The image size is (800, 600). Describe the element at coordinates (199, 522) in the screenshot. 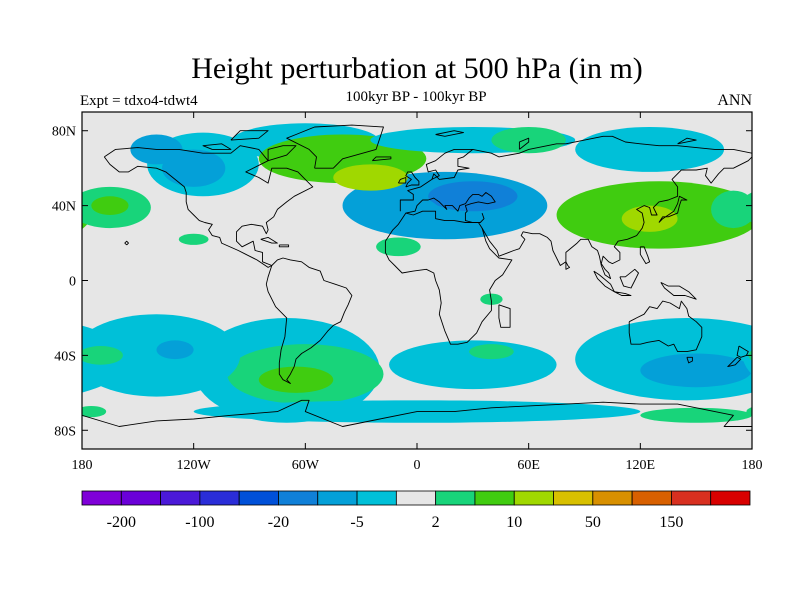

I see `colorbar-label: -100` at that location.